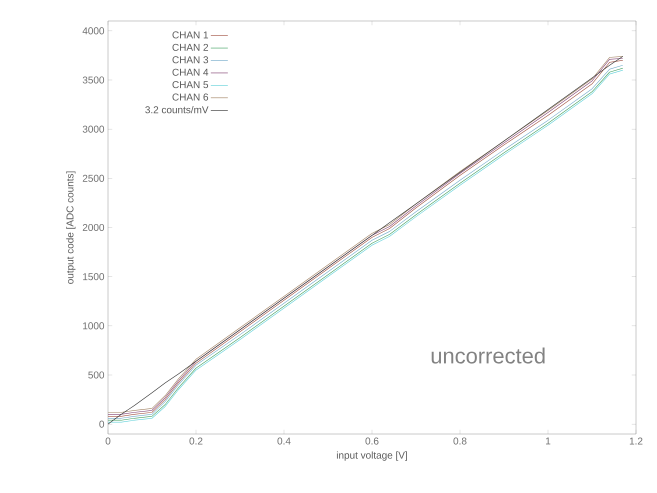 Image resolution: width=657 pixels, height=493 pixels. What do you see at coordinates (96, 375) in the screenshot?
I see `y-tick-label: 500` at bounding box center [96, 375].